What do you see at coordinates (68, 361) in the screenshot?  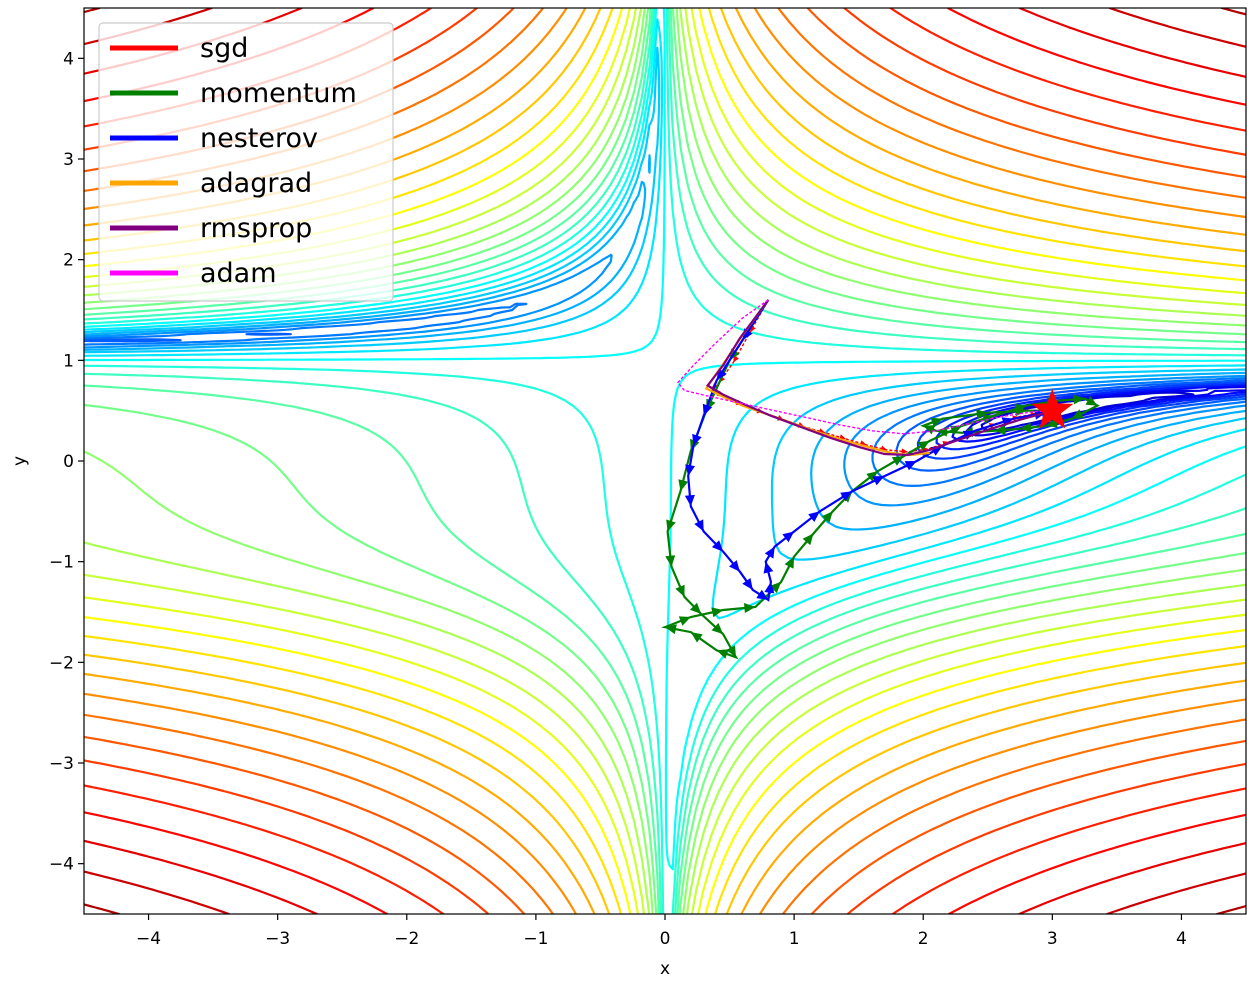 I see `y-tick-label: 1` at bounding box center [68, 361].